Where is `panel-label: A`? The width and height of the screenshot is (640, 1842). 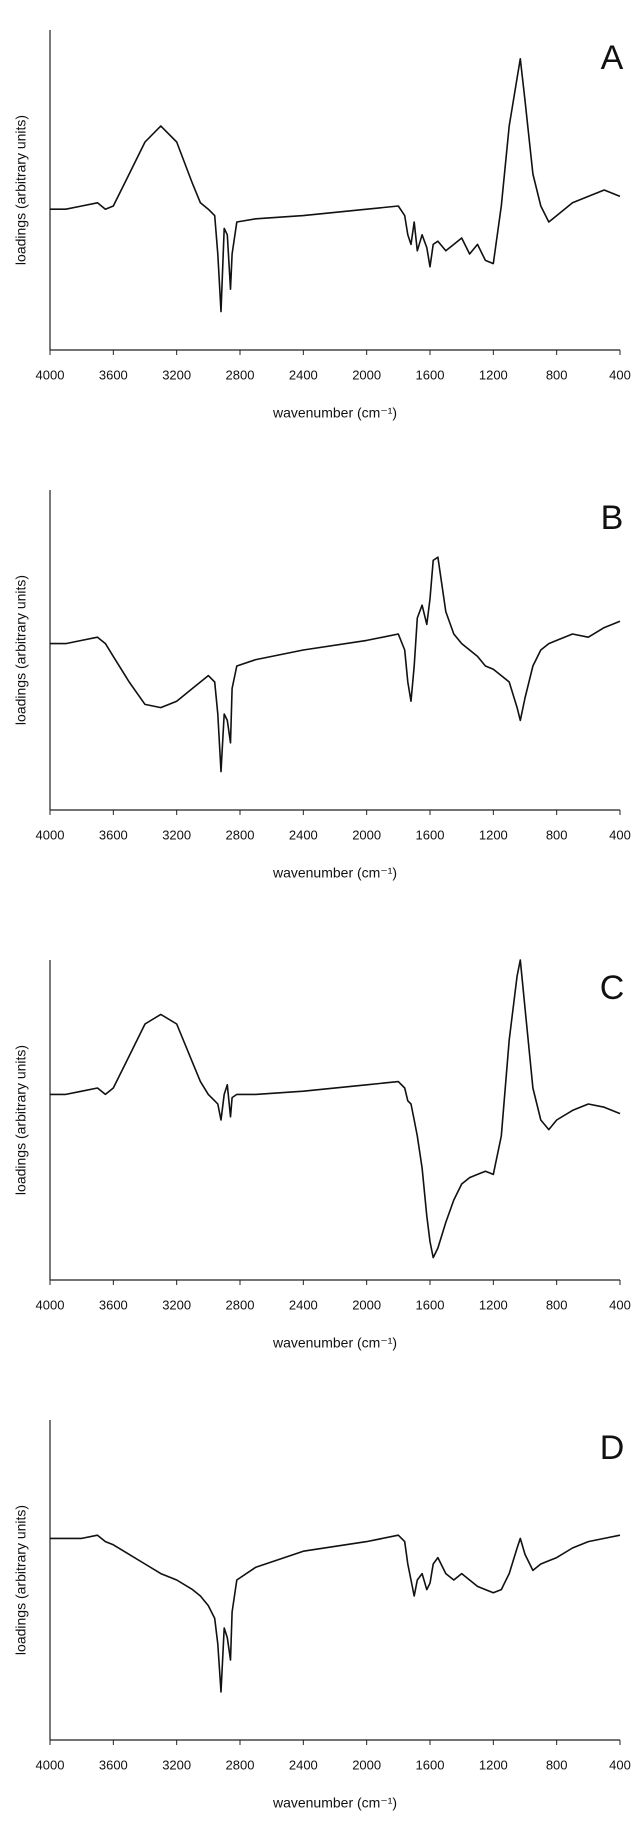
panel-label: A is located at coordinates (612, 58).